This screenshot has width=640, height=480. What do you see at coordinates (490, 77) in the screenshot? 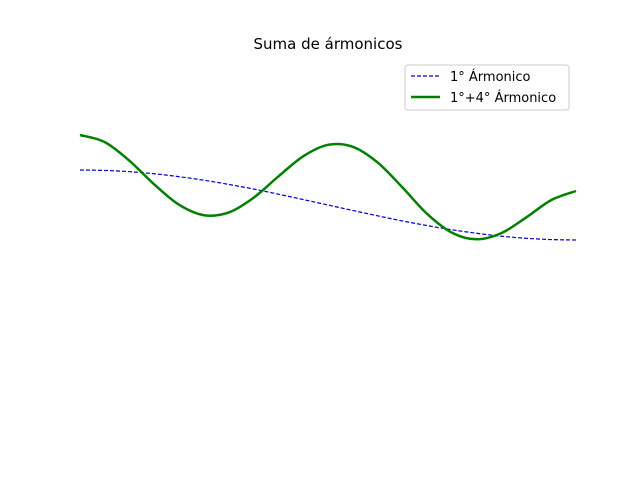
I see `legend-label-series-1: 1° Ármonico` at bounding box center [490, 77].